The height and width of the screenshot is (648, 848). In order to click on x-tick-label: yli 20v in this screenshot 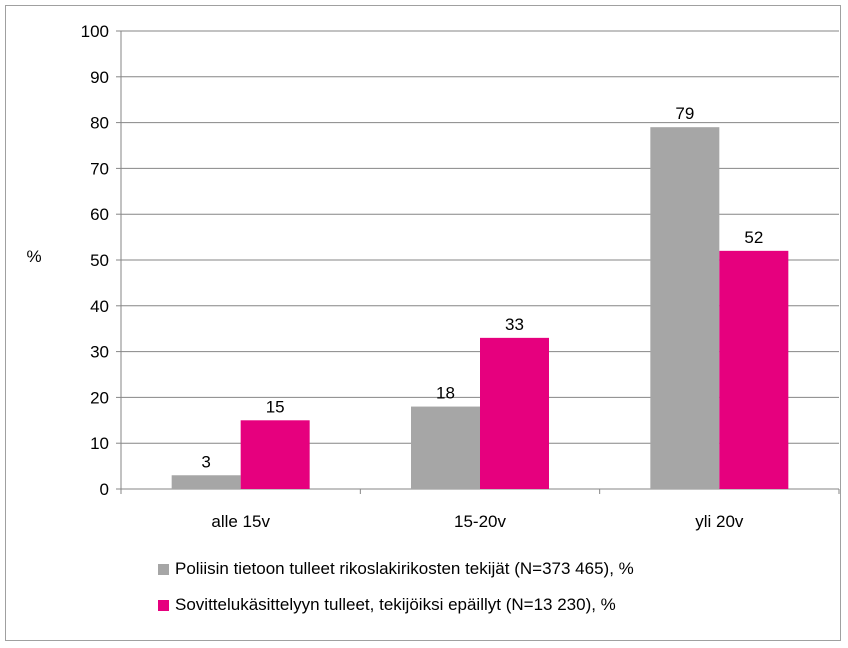, I will do `click(719, 521)`.